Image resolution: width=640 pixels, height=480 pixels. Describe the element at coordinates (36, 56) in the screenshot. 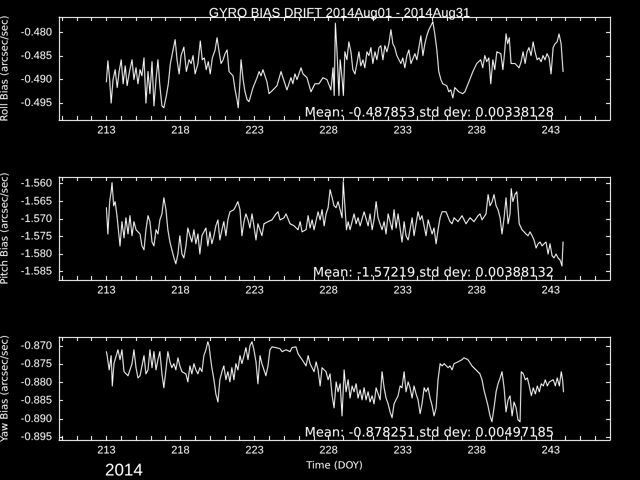

I see `y-tick-label: -0.485` at that location.